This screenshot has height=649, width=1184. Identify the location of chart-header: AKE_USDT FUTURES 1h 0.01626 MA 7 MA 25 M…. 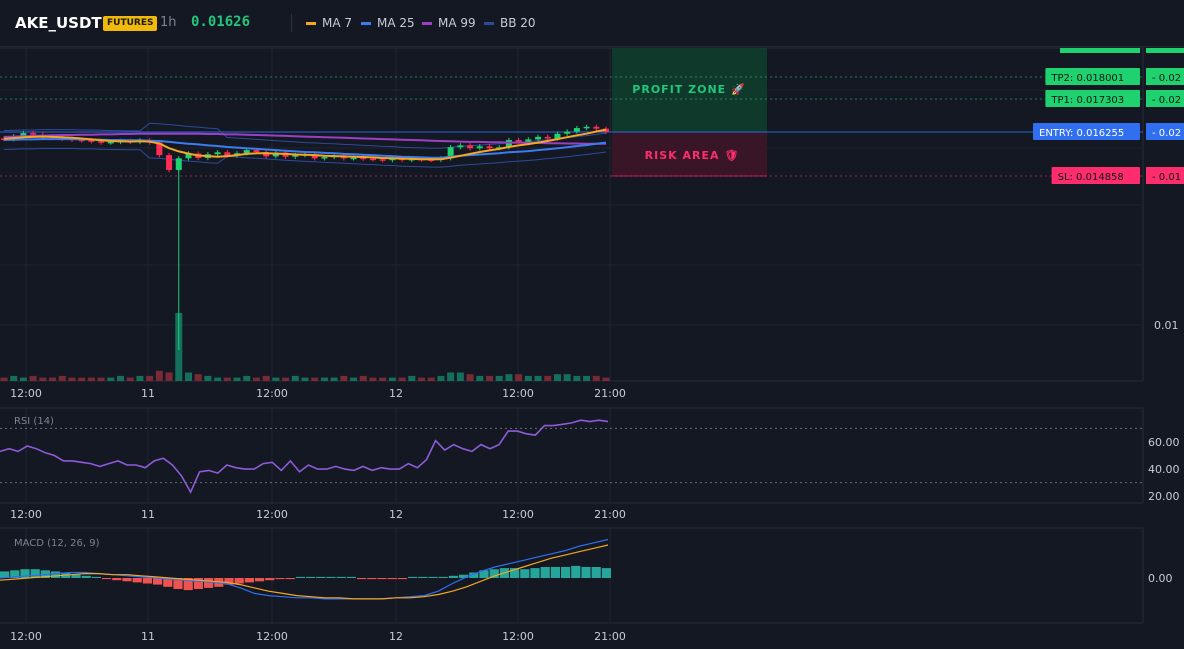
(592, 23).